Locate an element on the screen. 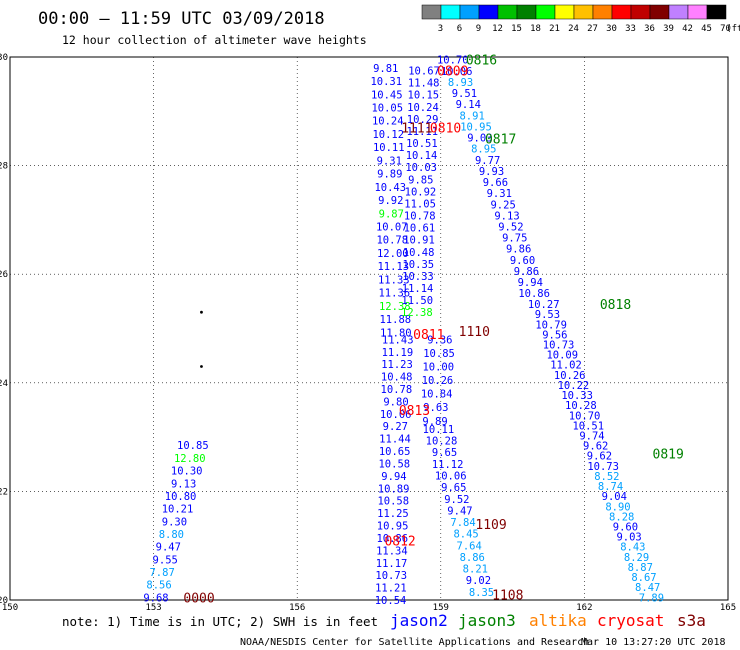 The height and width of the screenshot is (650, 740). wave-height-label: 9.68 is located at coordinates (155, 598).